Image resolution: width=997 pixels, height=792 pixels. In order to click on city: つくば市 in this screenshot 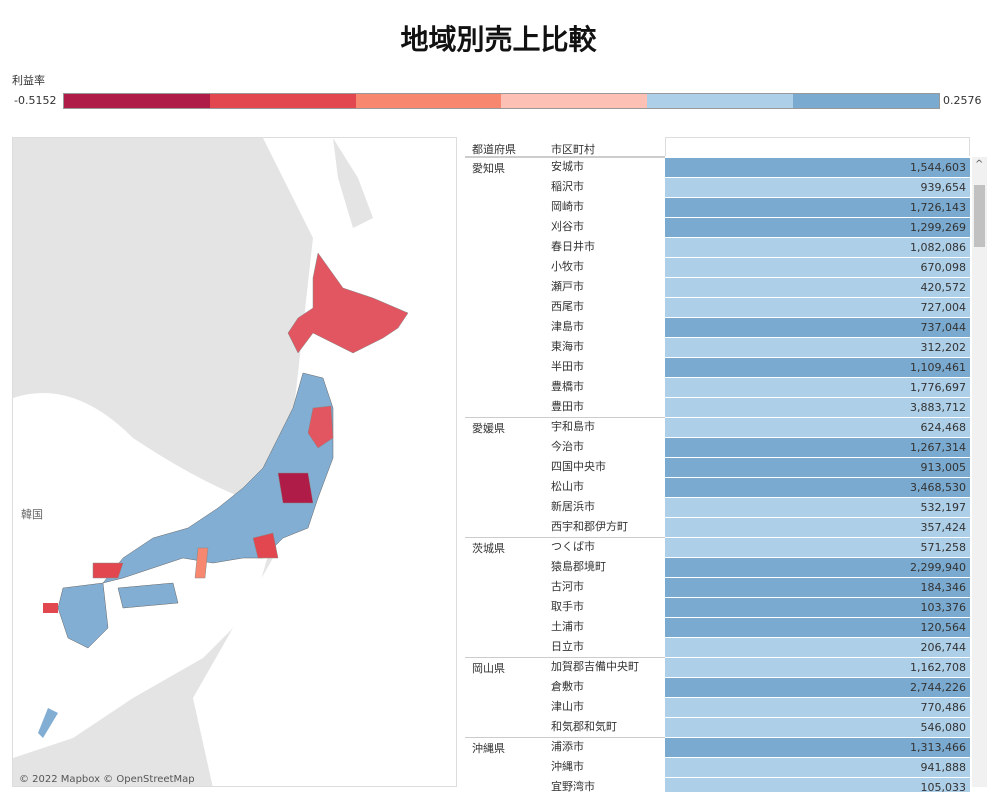, I will do `click(573, 546)`.